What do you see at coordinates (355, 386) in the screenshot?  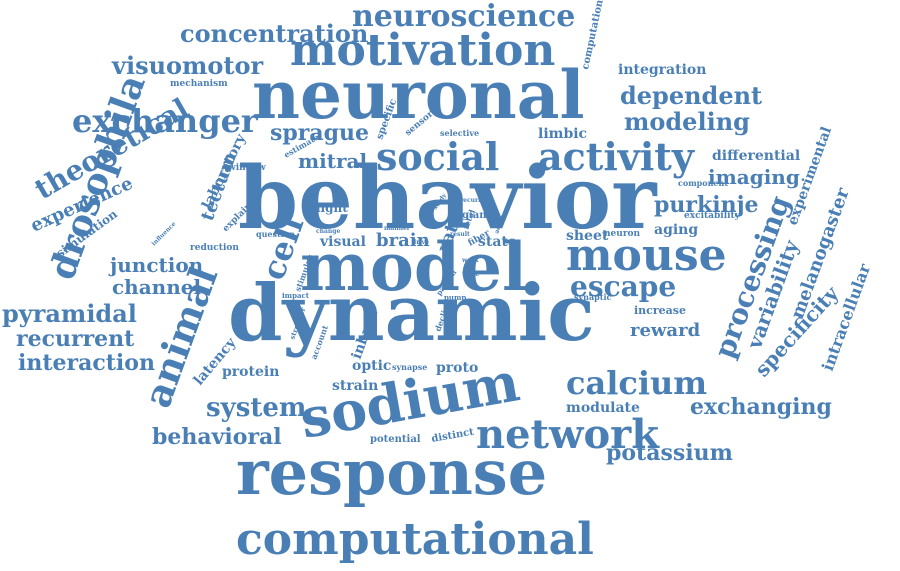 I see `word-strain: strain` at bounding box center [355, 386].